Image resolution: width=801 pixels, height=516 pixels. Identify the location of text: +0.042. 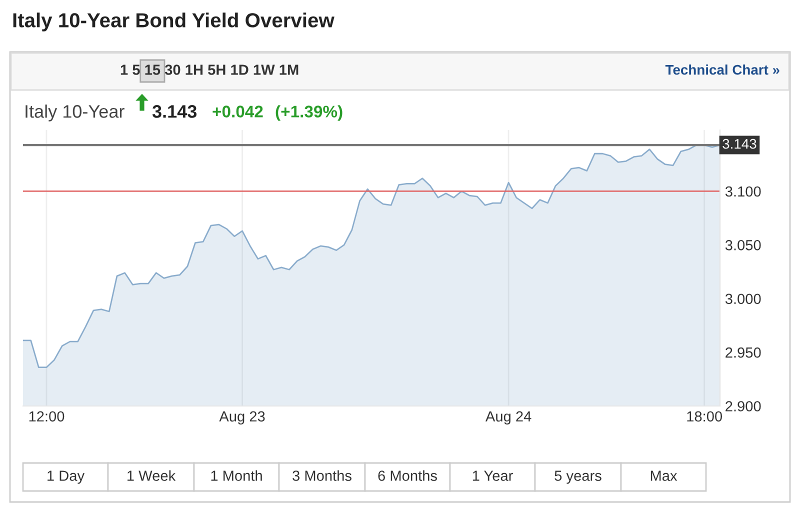
(237, 112).